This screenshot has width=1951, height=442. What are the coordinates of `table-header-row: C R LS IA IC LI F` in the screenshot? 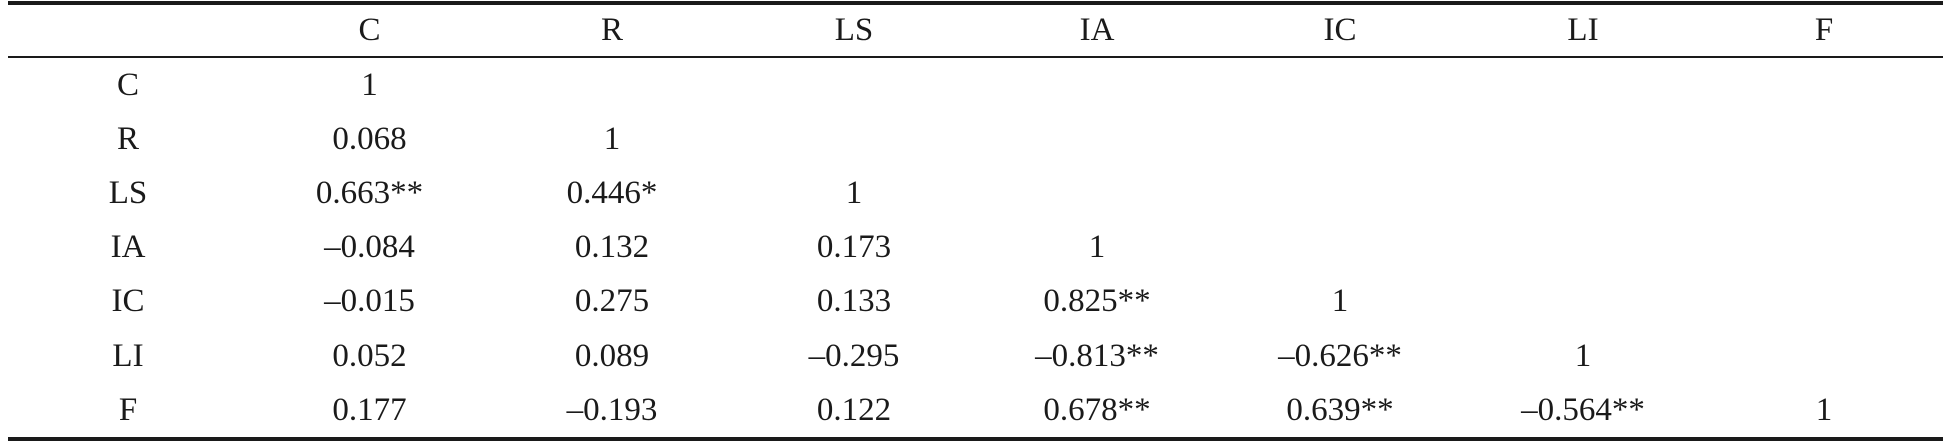 It's located at (975, 30).